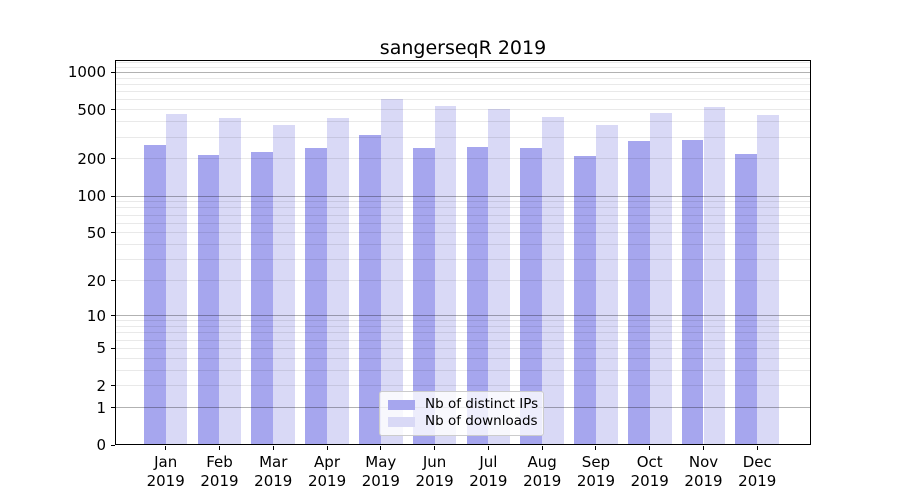 This screenshot has width=900, height=500. Describe the element at coordinates (101, 445) in the screenshot. I see `y-tick-label: 0` at that location.